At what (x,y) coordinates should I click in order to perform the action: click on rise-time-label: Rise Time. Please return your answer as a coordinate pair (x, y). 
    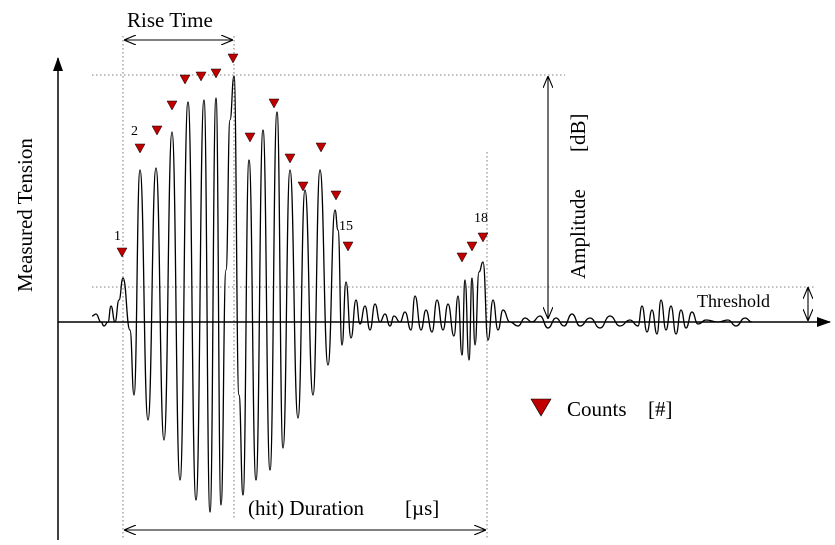
    Looking at the image, I should click on (170, 20).